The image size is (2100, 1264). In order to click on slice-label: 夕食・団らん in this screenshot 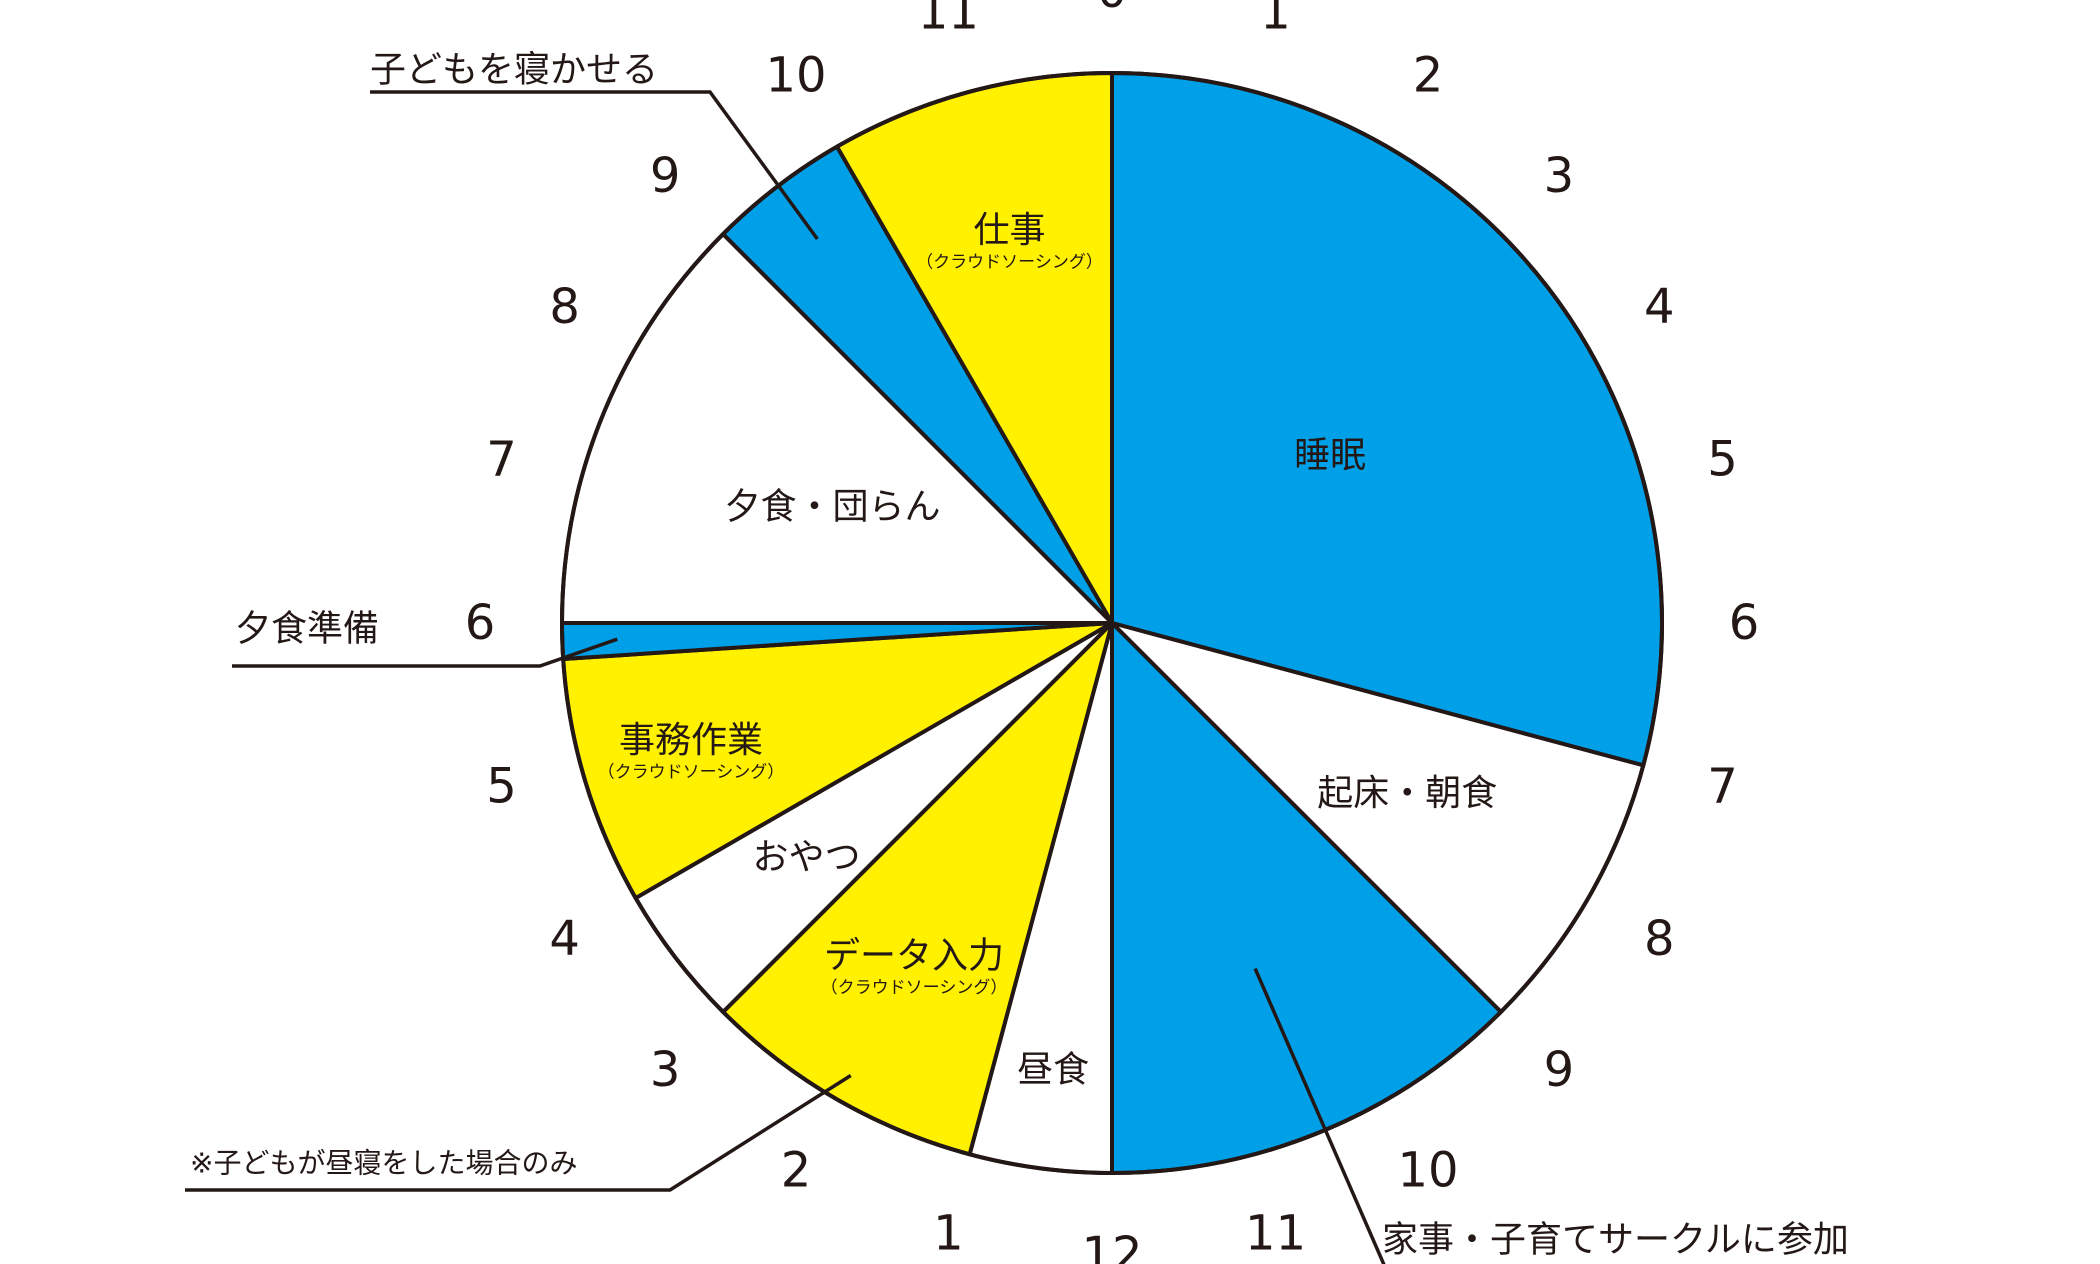, I will do `click(833, 507)`.